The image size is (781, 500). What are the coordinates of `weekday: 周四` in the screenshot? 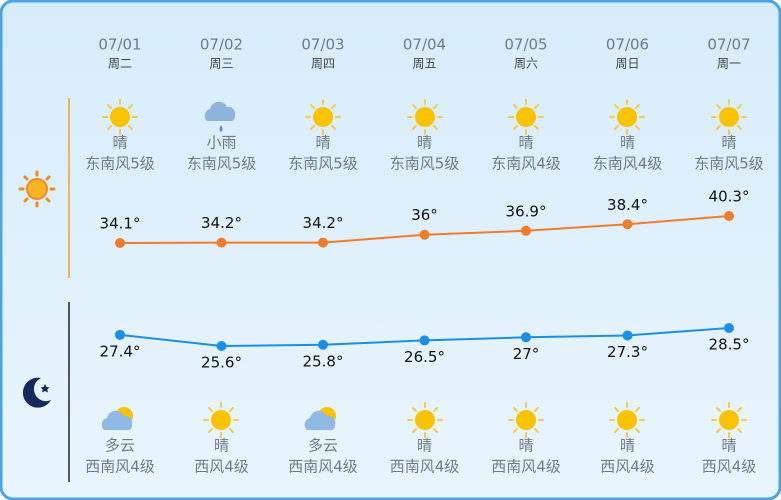 It's located at (323, 64).